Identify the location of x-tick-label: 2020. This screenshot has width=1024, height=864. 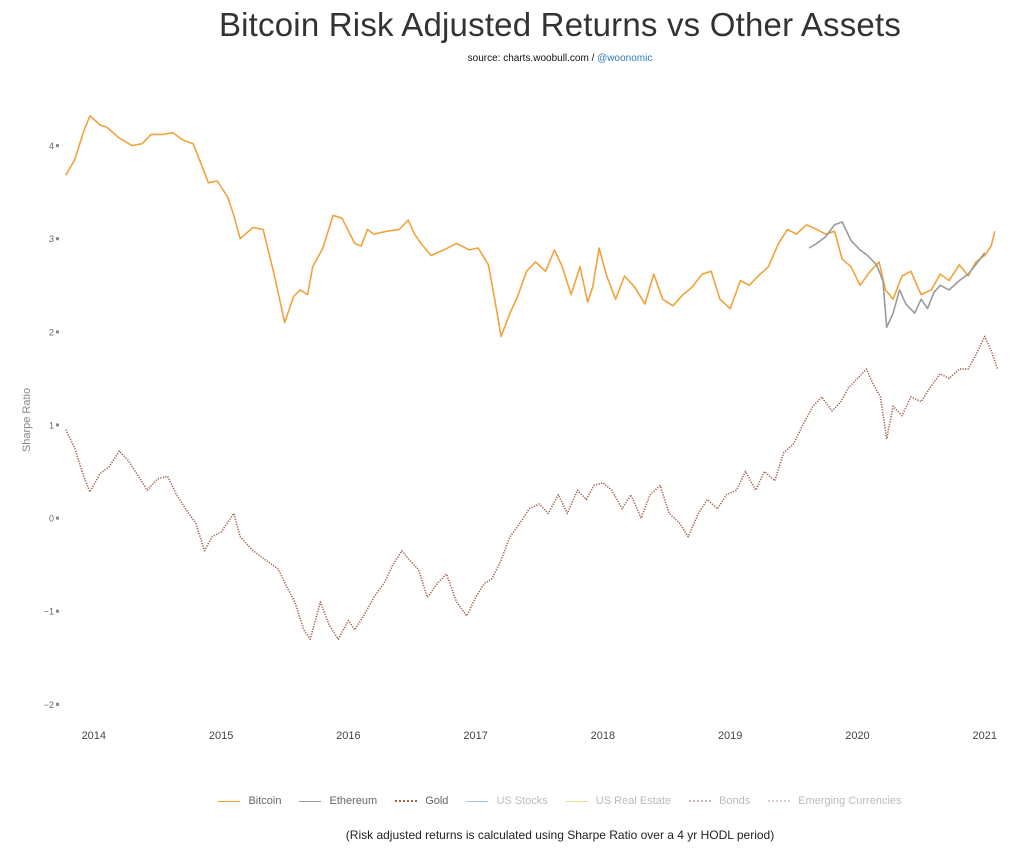
(857, 736).